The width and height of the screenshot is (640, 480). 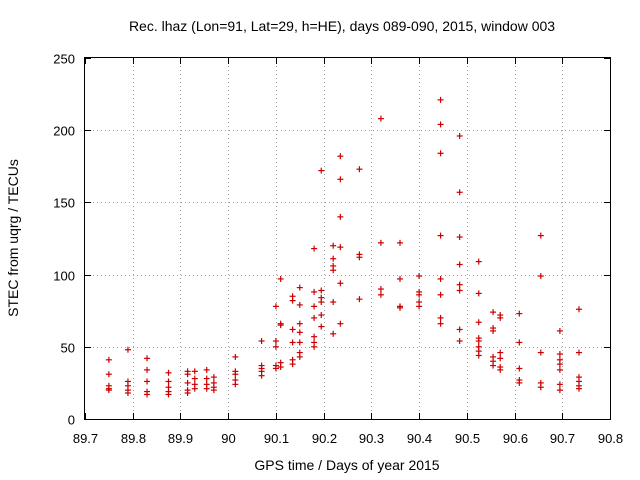 I want to click on x-tick-label: 89.7, so click(x=85, y=438).